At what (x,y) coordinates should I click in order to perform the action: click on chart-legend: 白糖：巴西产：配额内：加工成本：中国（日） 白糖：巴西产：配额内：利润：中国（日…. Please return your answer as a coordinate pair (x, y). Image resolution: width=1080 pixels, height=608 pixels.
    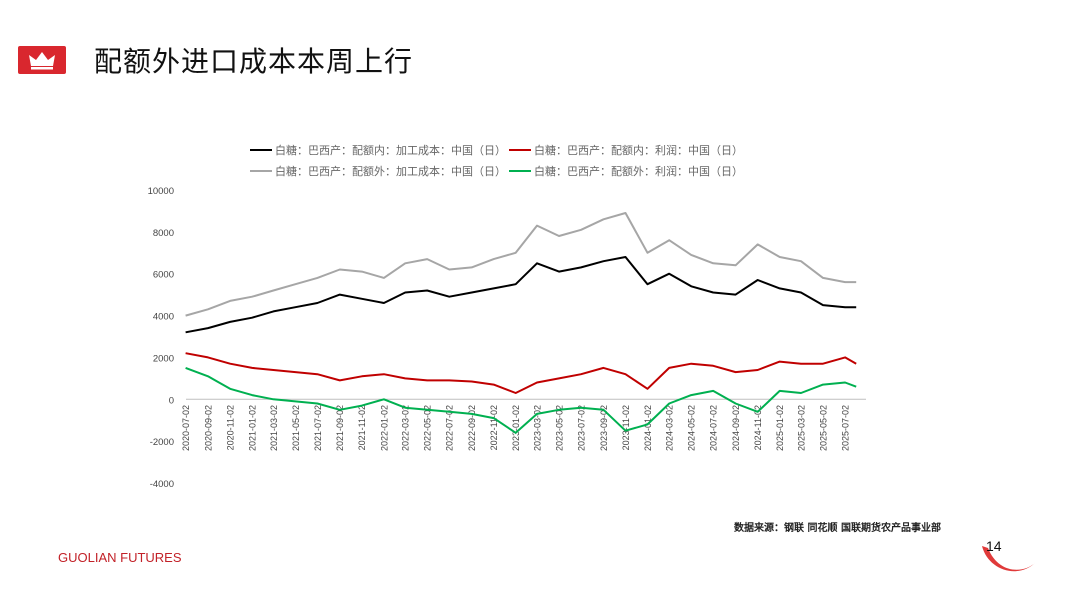
    Looking at the image, I should click on (498, 160).